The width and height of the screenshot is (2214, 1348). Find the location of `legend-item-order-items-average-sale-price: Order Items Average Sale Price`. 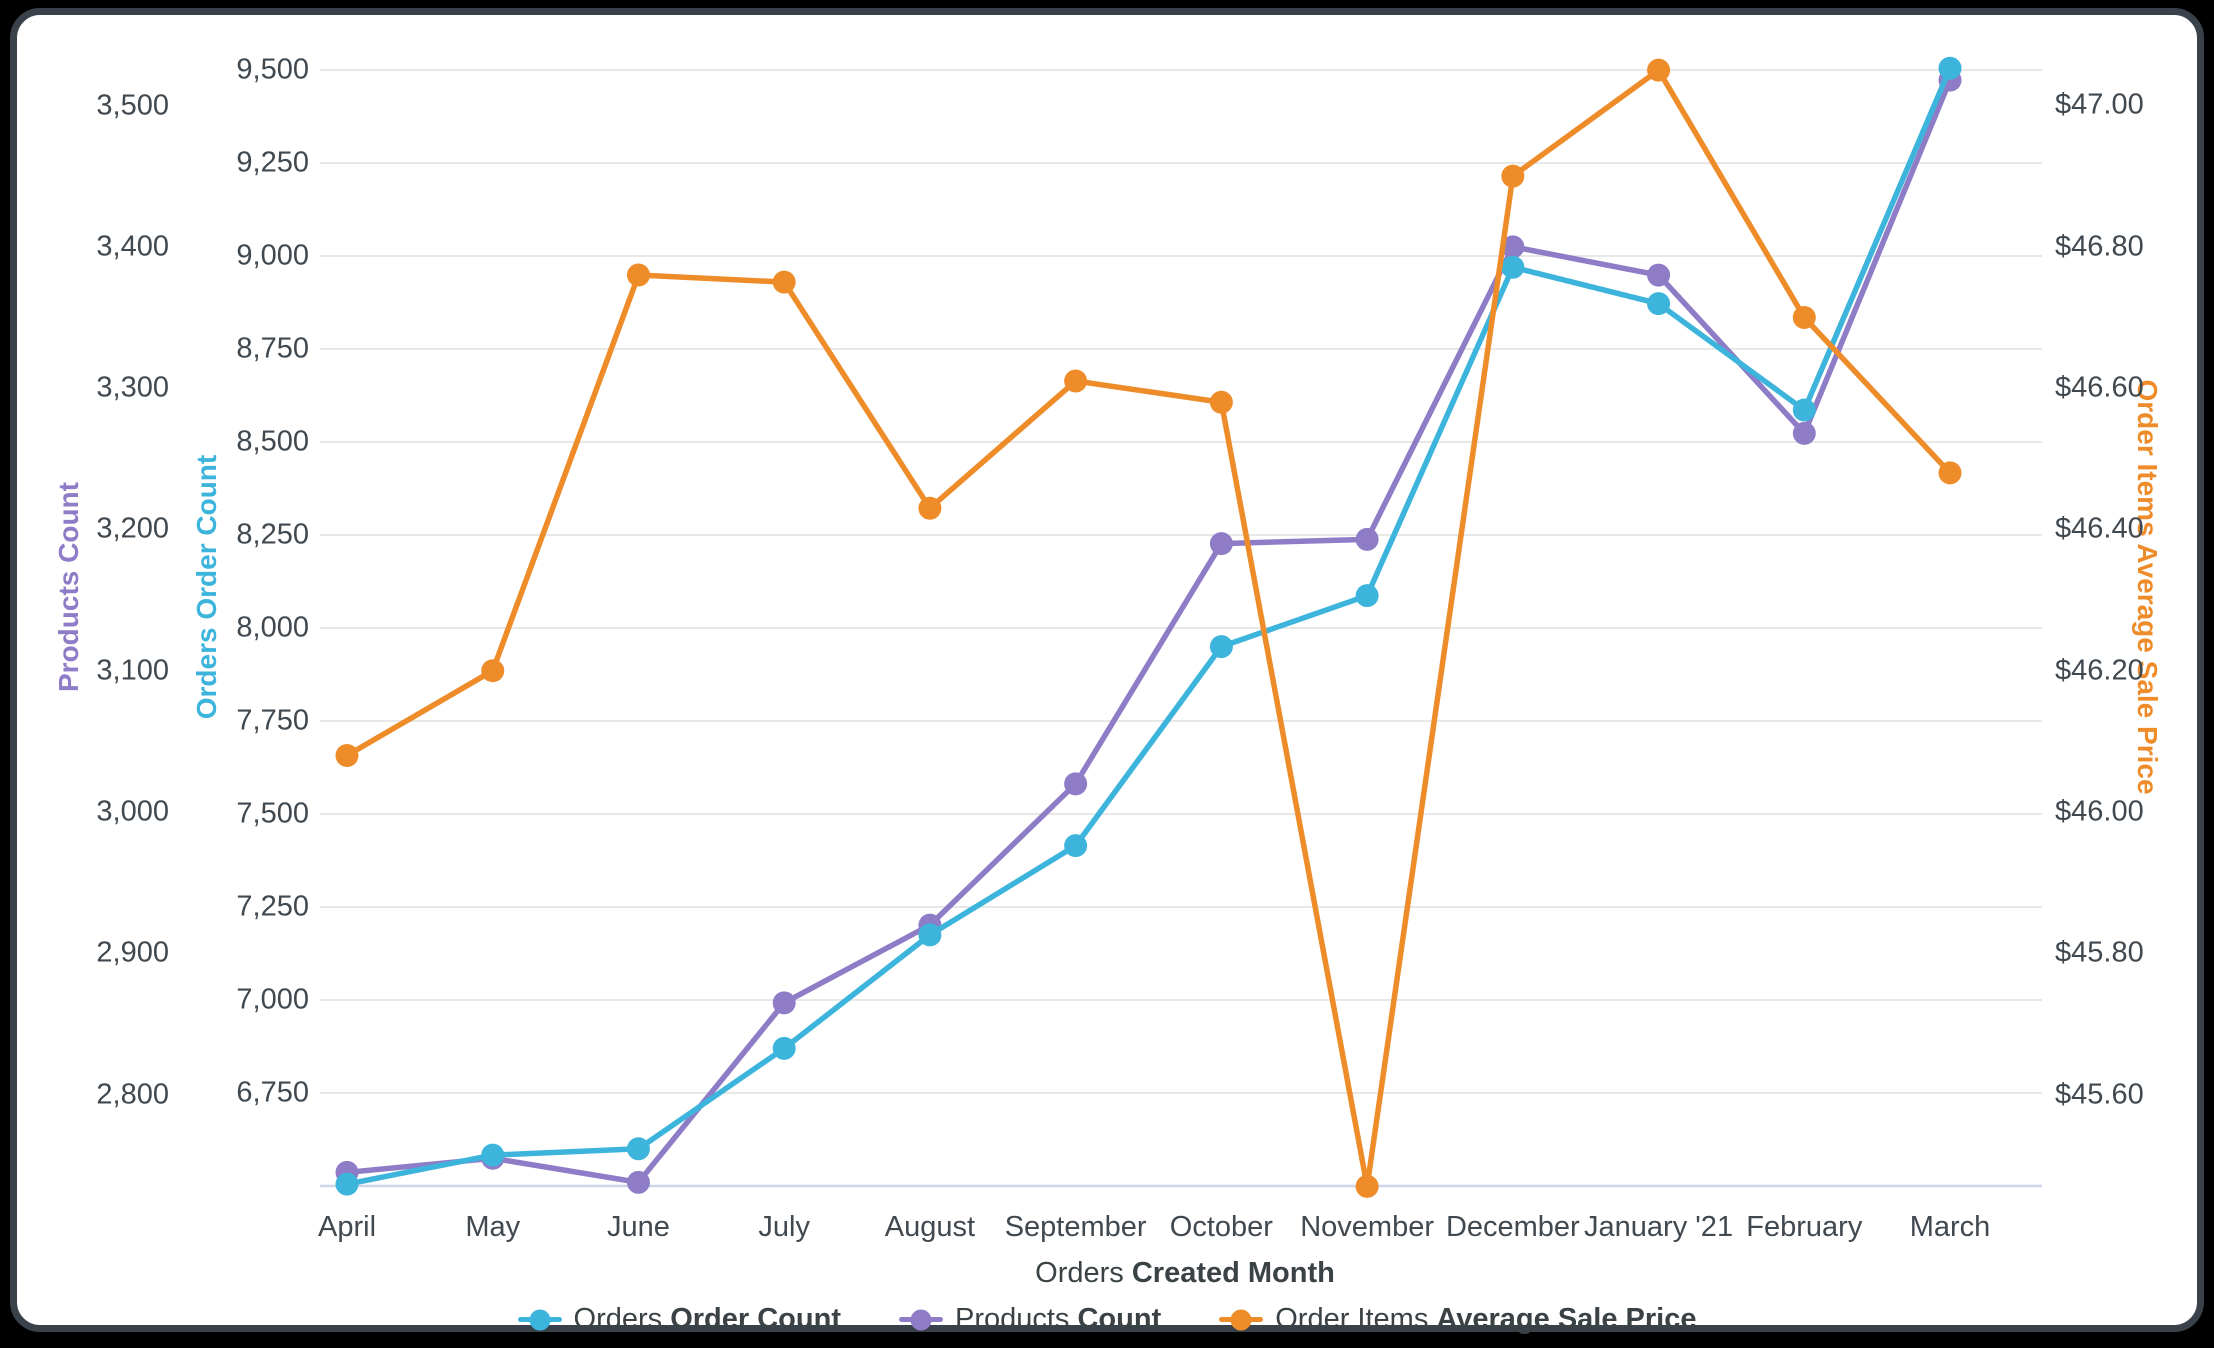

legend-item-order-items-average-sale-price: Order Items Average Sale Price is located at coordinates (1457, 1319).